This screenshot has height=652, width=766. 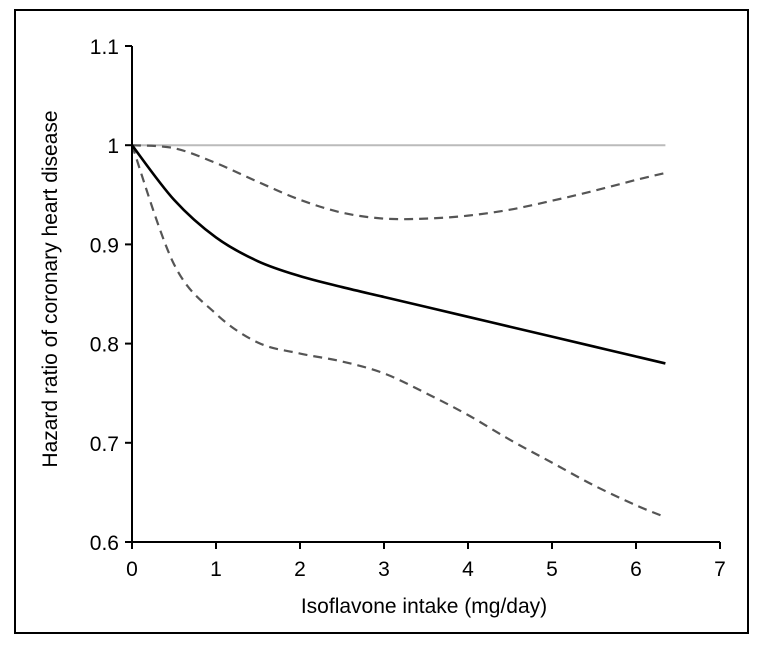 I want to click on x-tick-label: 7, so click(x=720, y=569).